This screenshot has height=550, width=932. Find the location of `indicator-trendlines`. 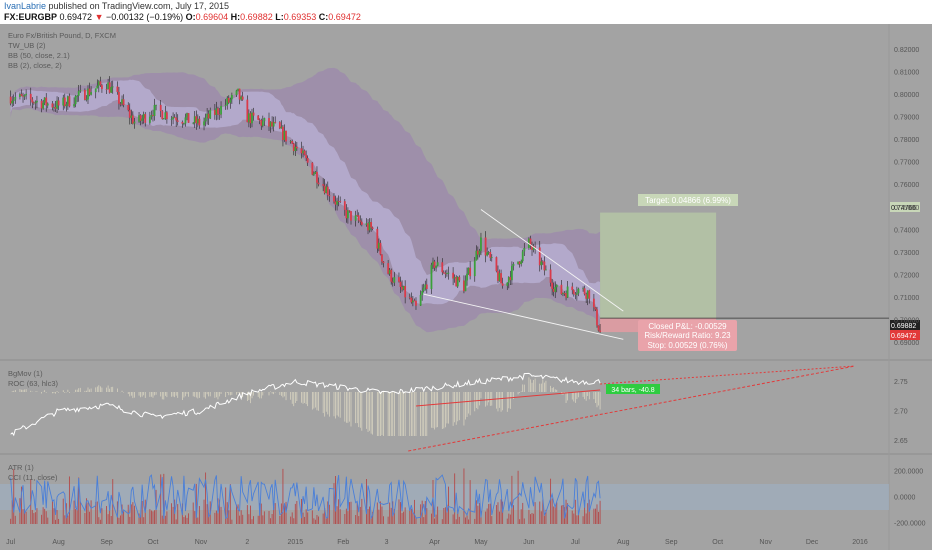

indicator-trendlines is located at coordinates (632, 408).